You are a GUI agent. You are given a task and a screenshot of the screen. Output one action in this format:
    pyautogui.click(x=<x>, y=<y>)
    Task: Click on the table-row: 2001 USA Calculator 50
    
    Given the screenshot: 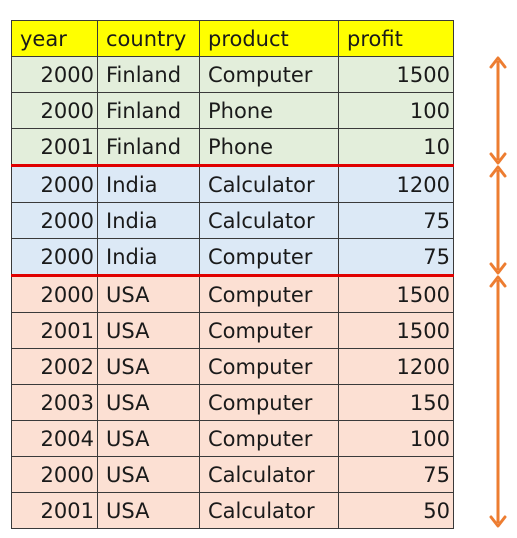 What is the action you would take?
    pyautogui.click(x=232, y=510)
    